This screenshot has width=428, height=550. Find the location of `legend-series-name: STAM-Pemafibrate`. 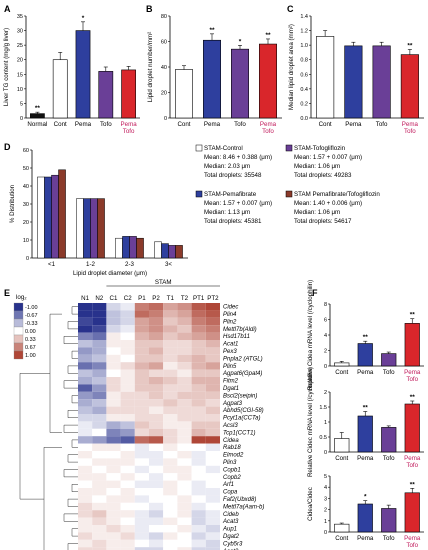

legend-series-name: STAM-Pemafibrate is located at coordinates (230, 194).